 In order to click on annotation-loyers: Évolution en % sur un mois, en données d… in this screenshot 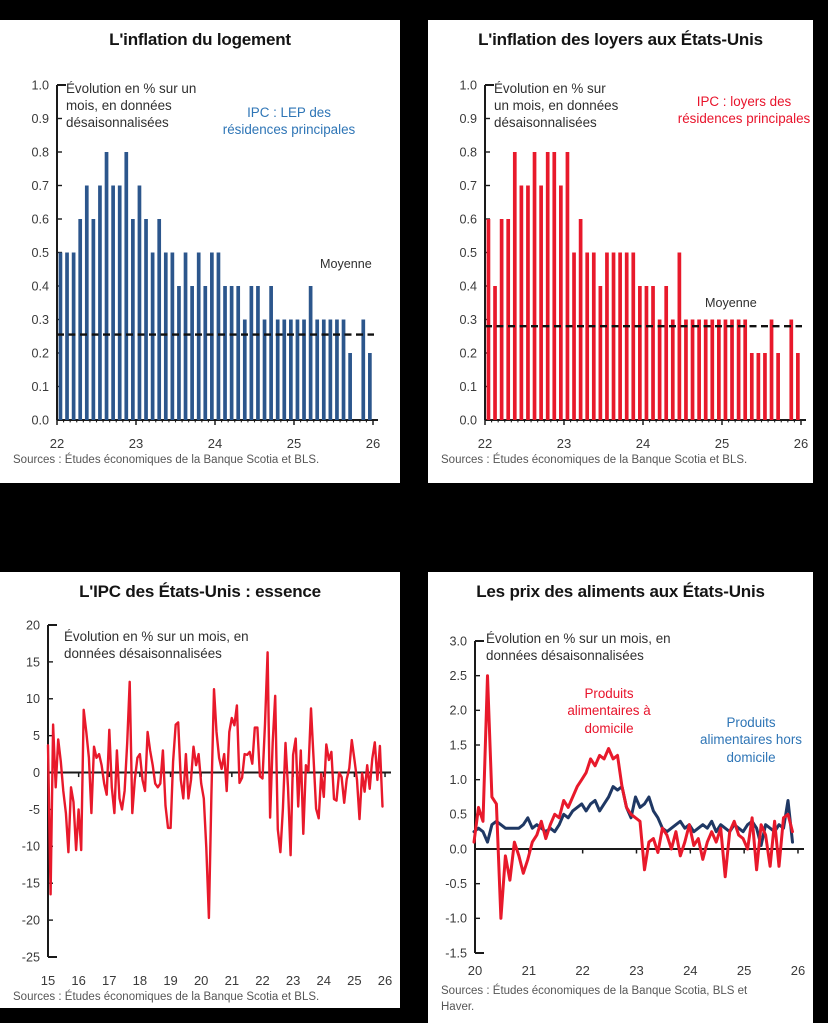, I will do `click(556, 106)`.